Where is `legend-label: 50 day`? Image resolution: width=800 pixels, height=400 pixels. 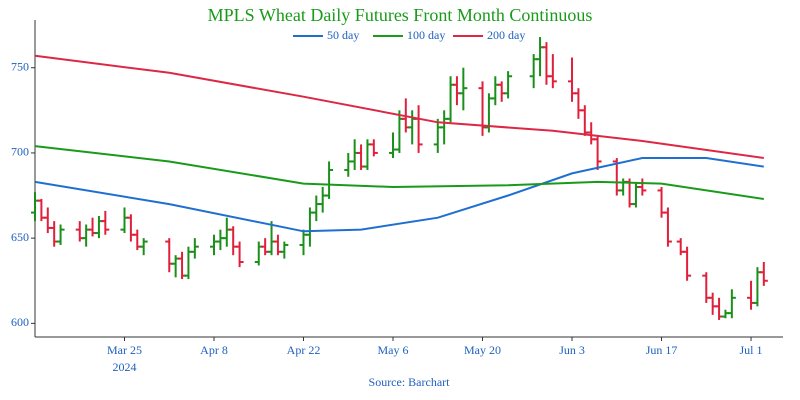
legend-label: 50 day is located at coordinates (343, 35).